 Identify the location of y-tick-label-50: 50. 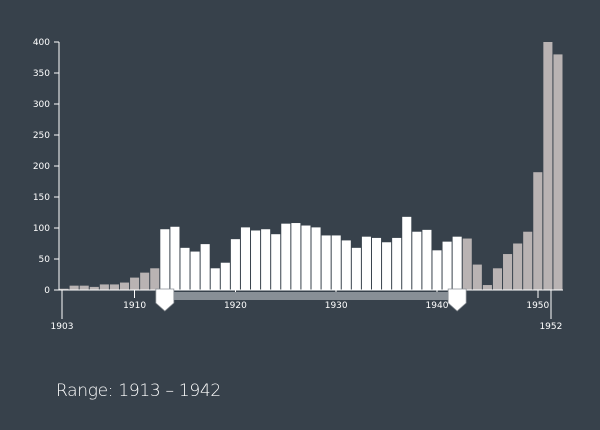
(45, 260).